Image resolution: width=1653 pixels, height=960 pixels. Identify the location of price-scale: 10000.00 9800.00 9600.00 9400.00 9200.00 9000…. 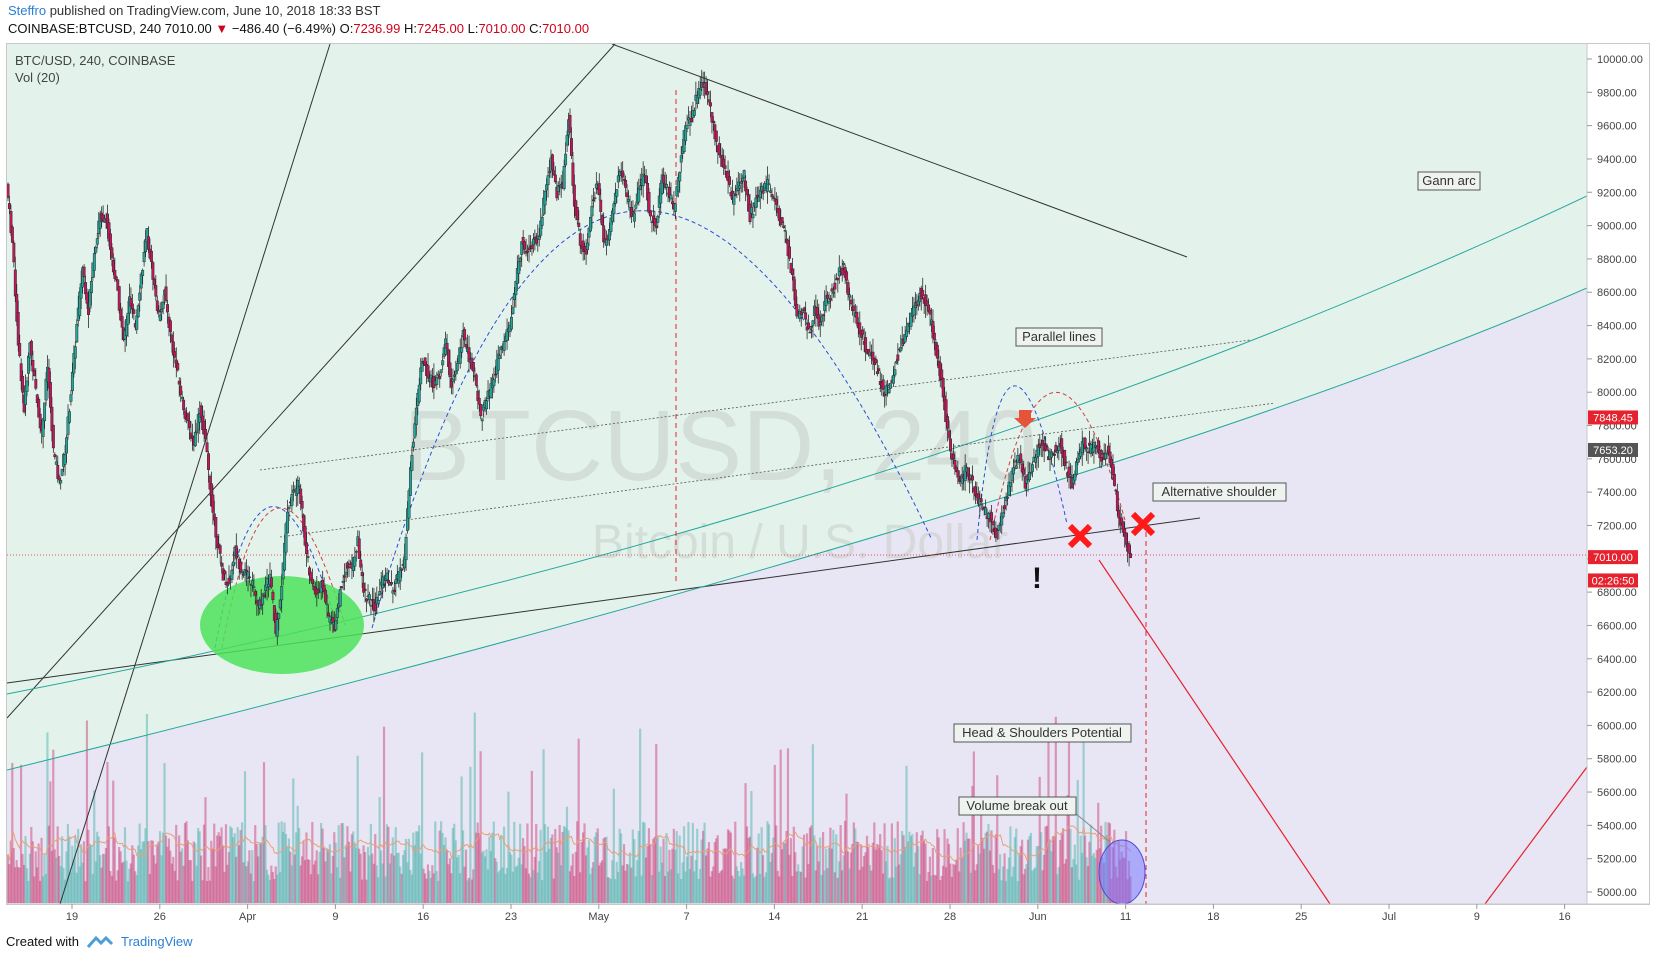
(1615, 476).